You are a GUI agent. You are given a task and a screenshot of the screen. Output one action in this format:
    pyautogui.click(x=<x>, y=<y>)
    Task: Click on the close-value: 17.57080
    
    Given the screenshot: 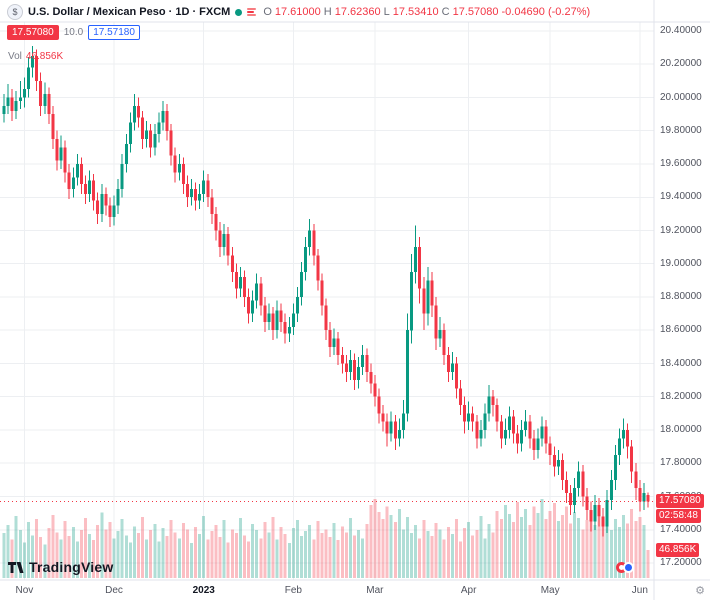 What is the action you would take?
    pyautogui.click(x=475, y=12)
    